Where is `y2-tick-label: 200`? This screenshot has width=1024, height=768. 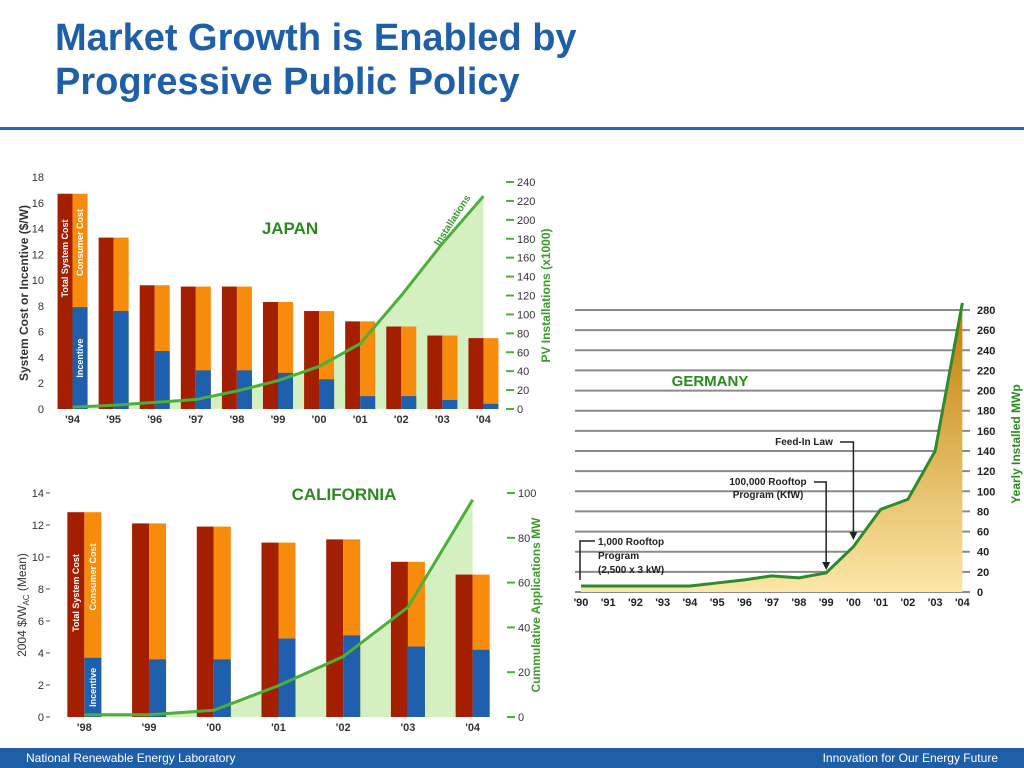
y2-tick-label: 200 is located at coordinates (526, 221).